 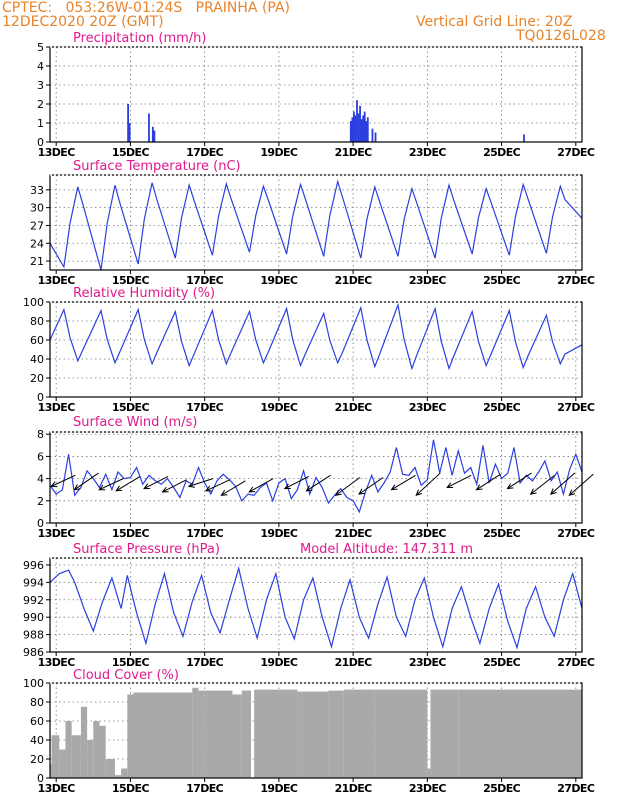 I want to click on panel-title: Surface Pressure (hPa), so click(x=146, y=549).